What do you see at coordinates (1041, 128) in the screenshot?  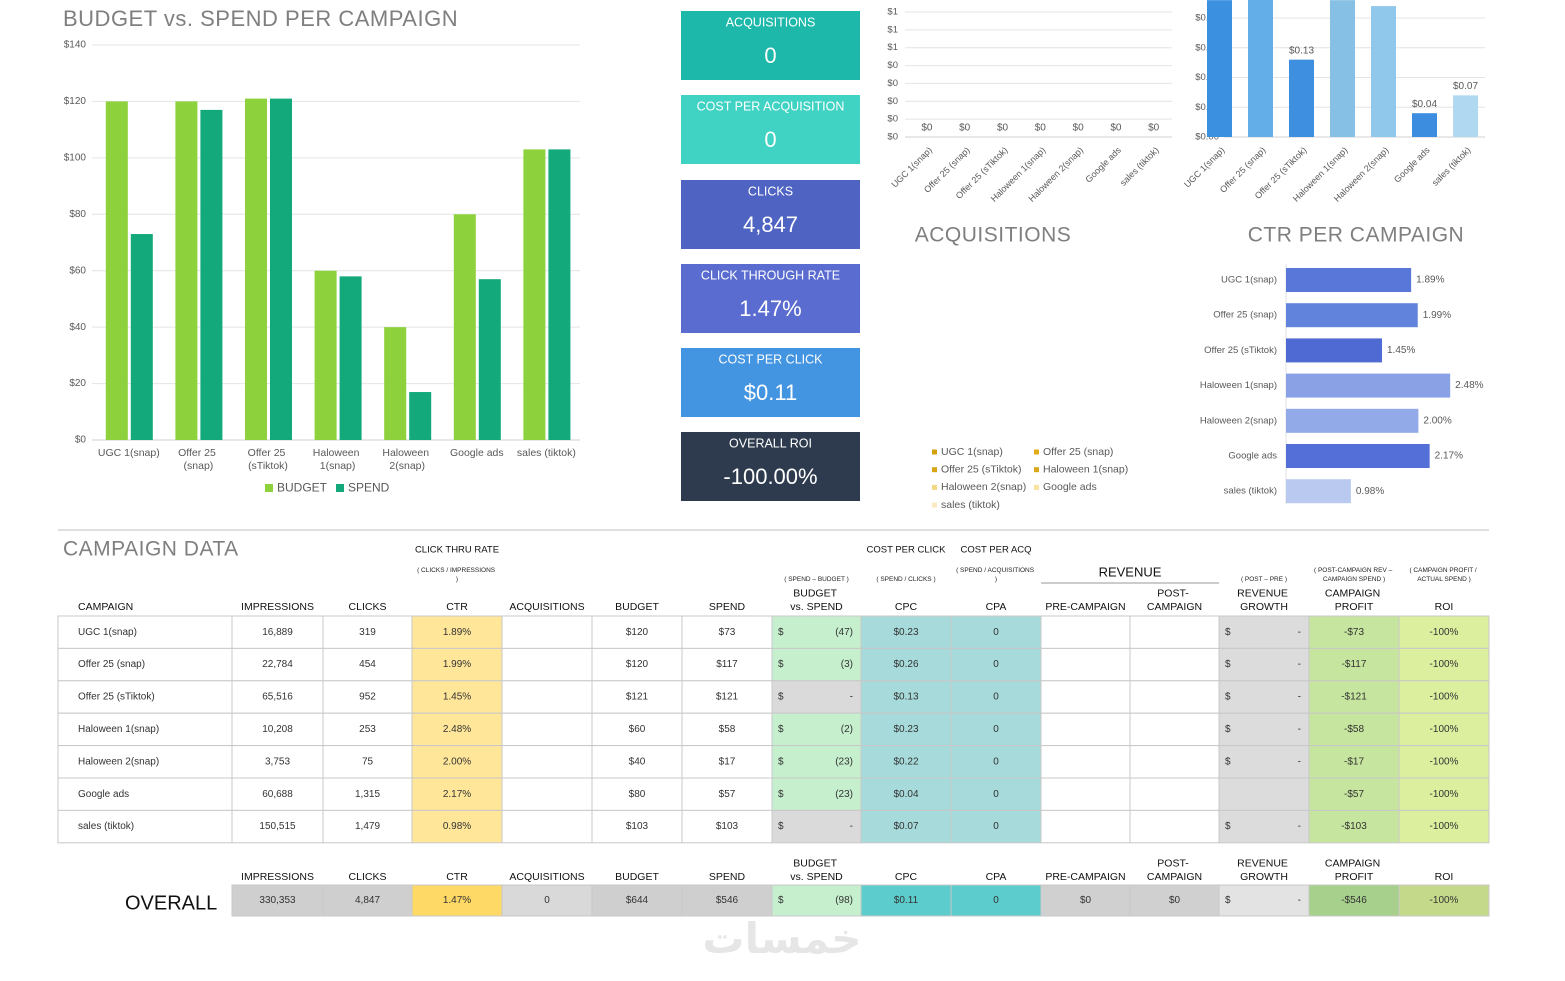 I see `data-label: $0` at bounding box center [1041, 128].